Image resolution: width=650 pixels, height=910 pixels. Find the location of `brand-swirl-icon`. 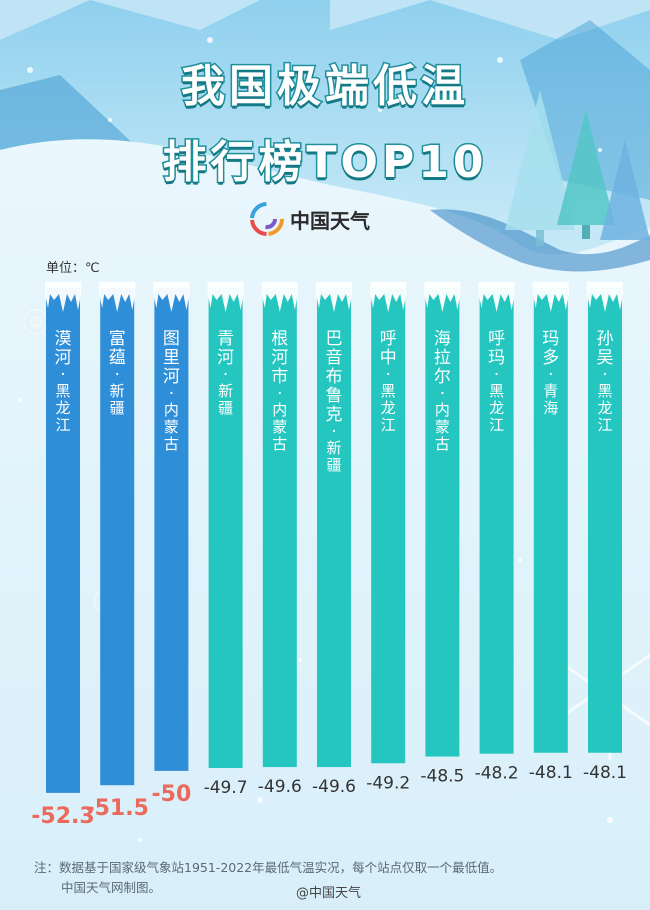

brand-swirl-icon is located at coordinates (267, 219).